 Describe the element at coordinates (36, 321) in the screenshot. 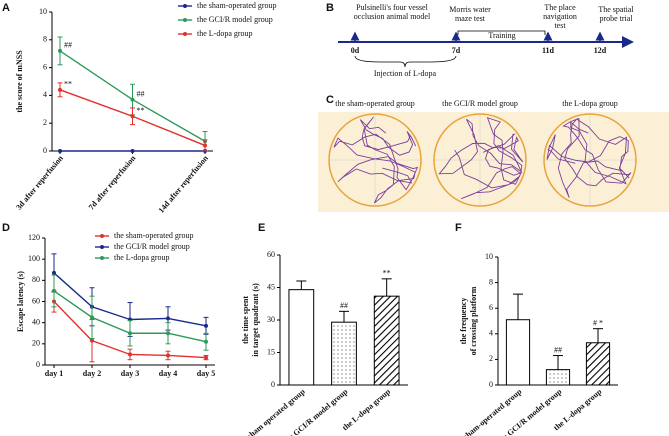

I see `y-tick-label: 40` at that location.